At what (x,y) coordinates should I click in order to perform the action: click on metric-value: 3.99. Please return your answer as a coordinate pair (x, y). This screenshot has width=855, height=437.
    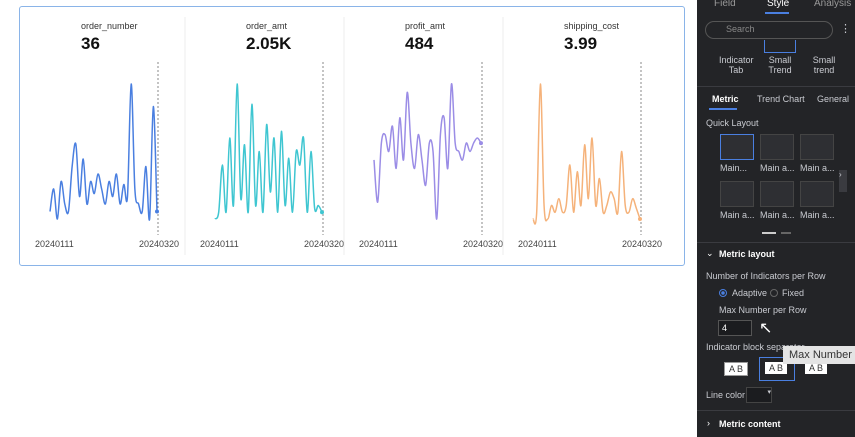
    Looking at the image, I should click on (580, 43).